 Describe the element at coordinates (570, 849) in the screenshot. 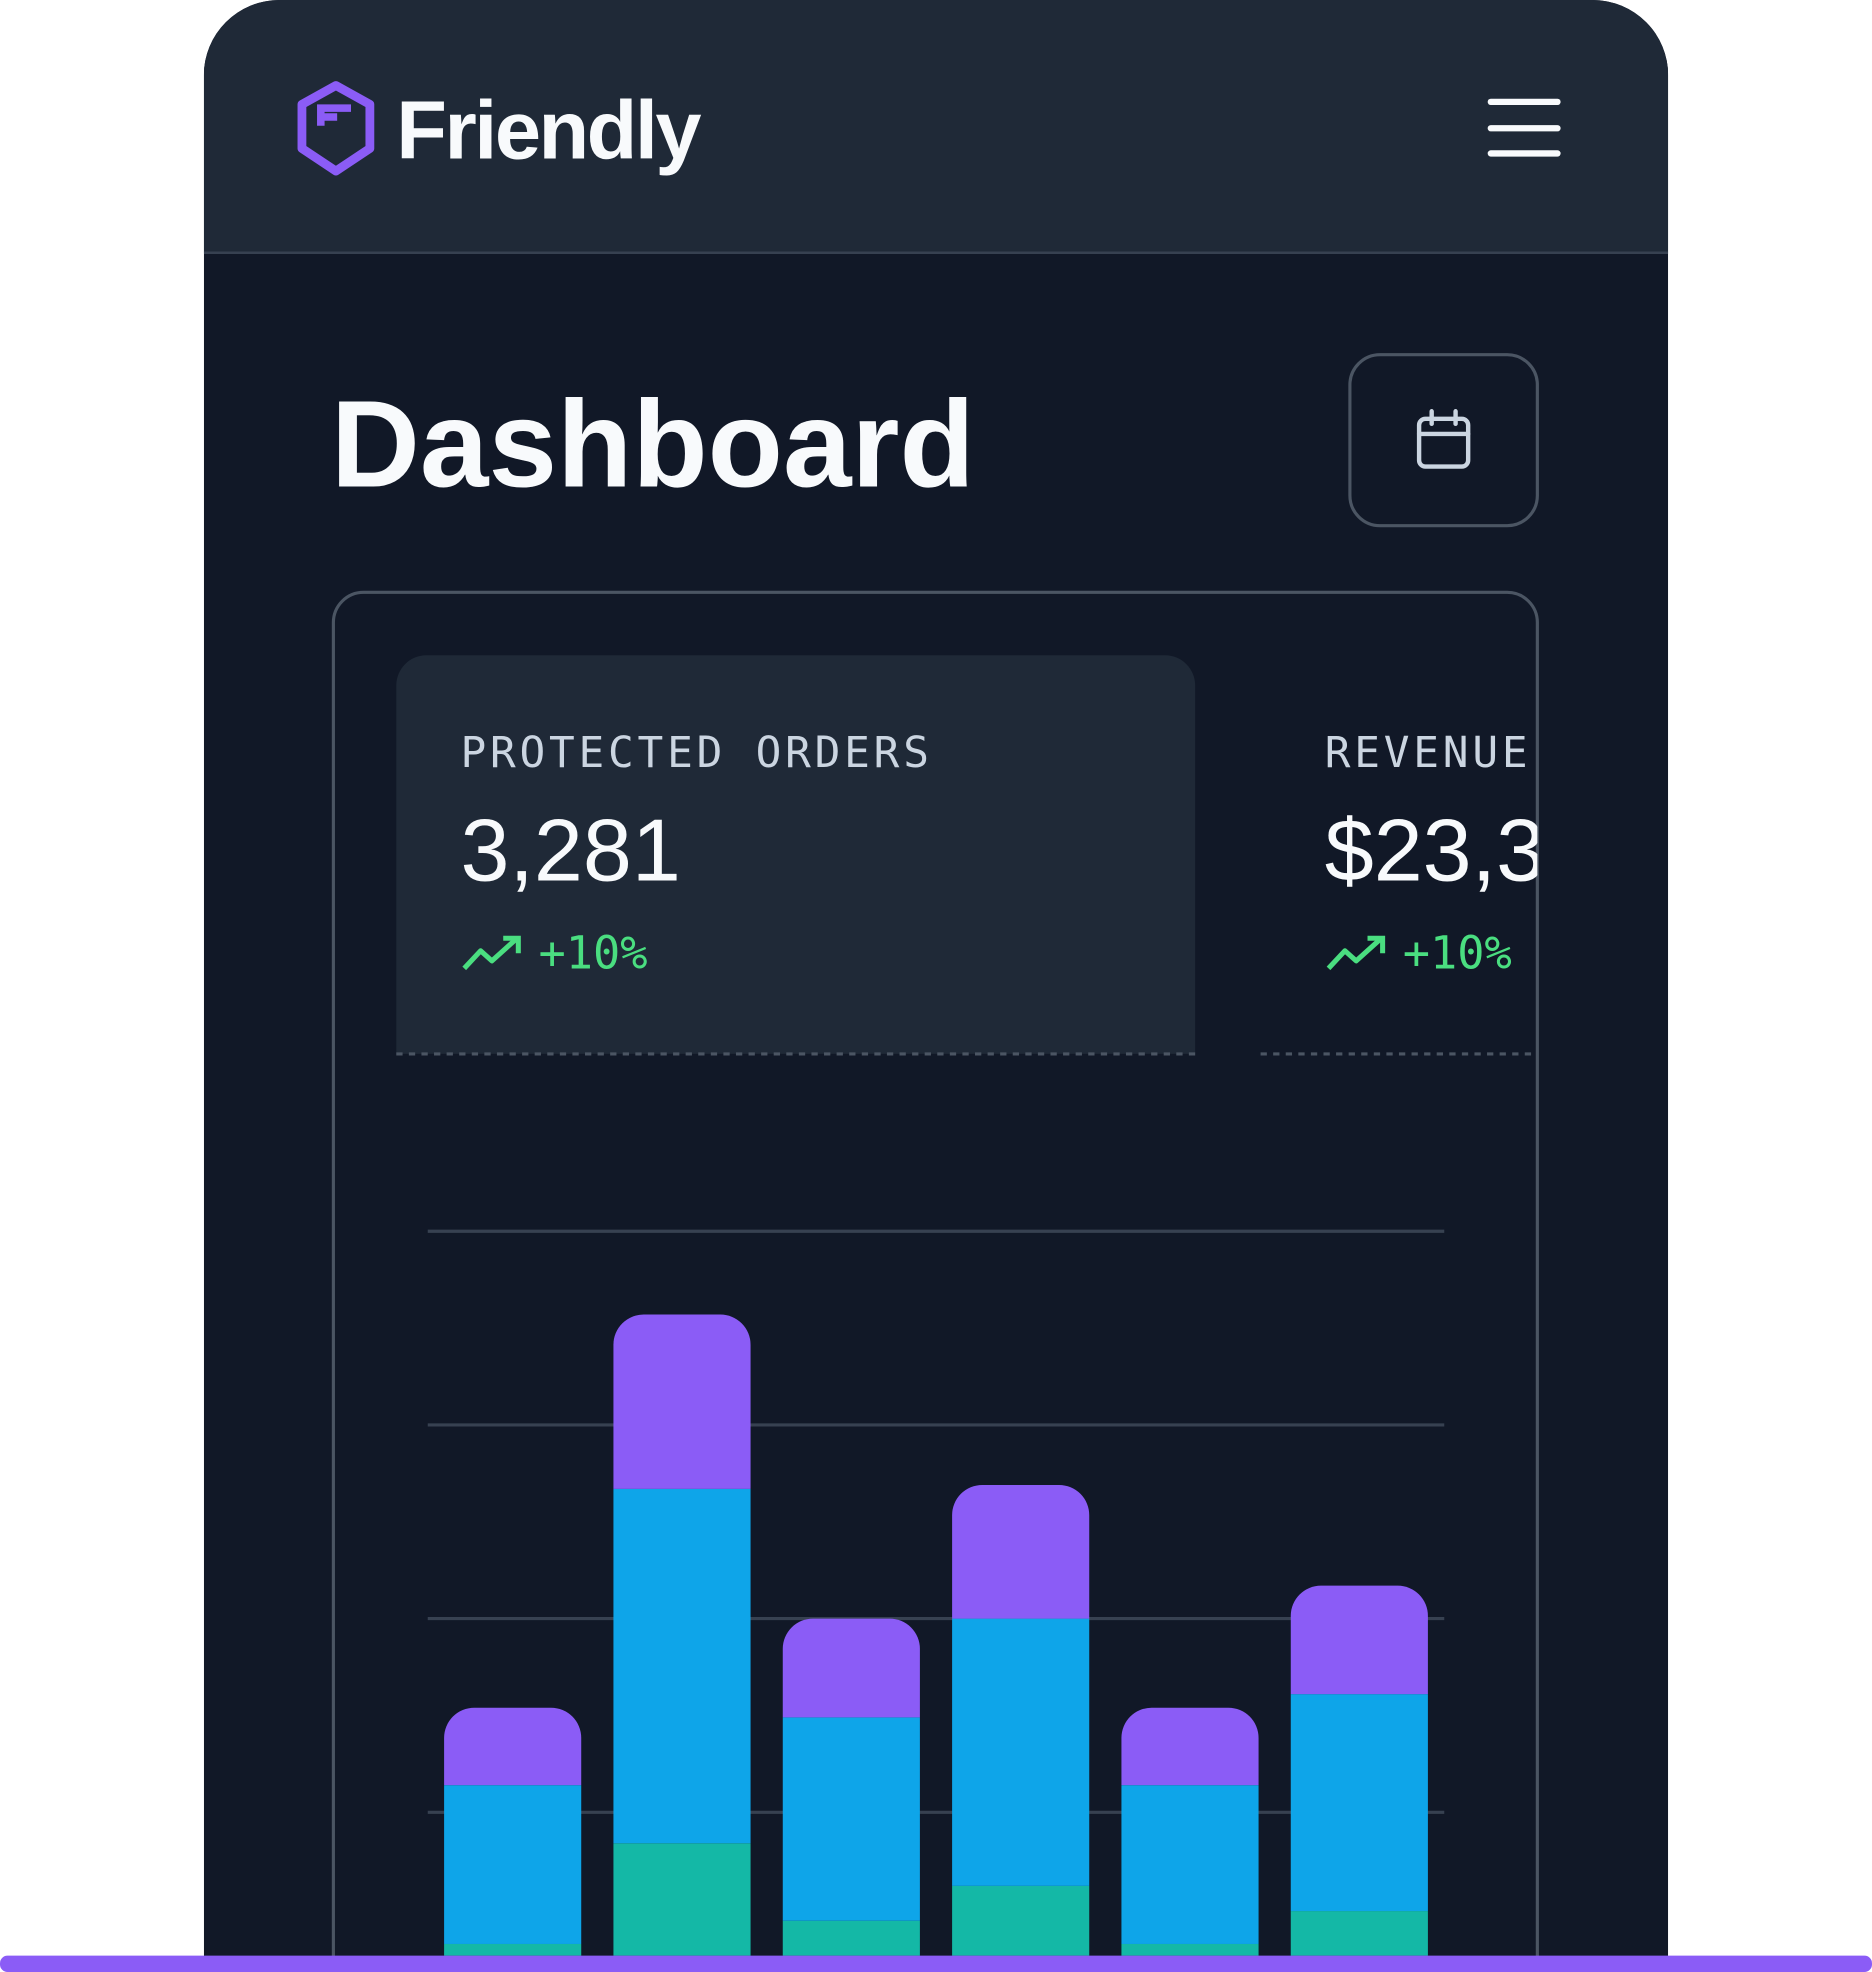

I see `stat-value: 3,281` at that location.